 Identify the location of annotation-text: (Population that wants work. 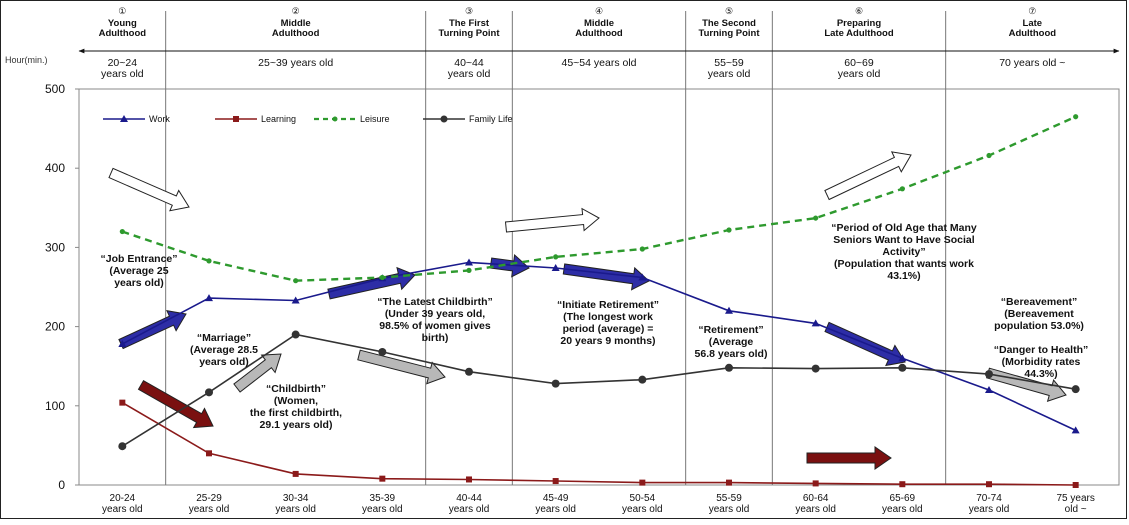
(904, 264).